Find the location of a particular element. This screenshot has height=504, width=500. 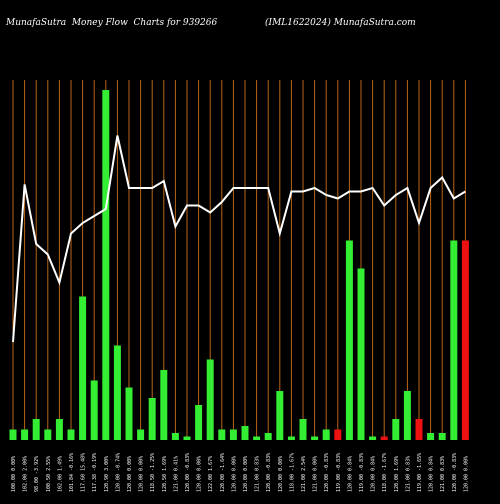

x-tick-label: 120.50 1.69% is located at coordinates (165, 474).